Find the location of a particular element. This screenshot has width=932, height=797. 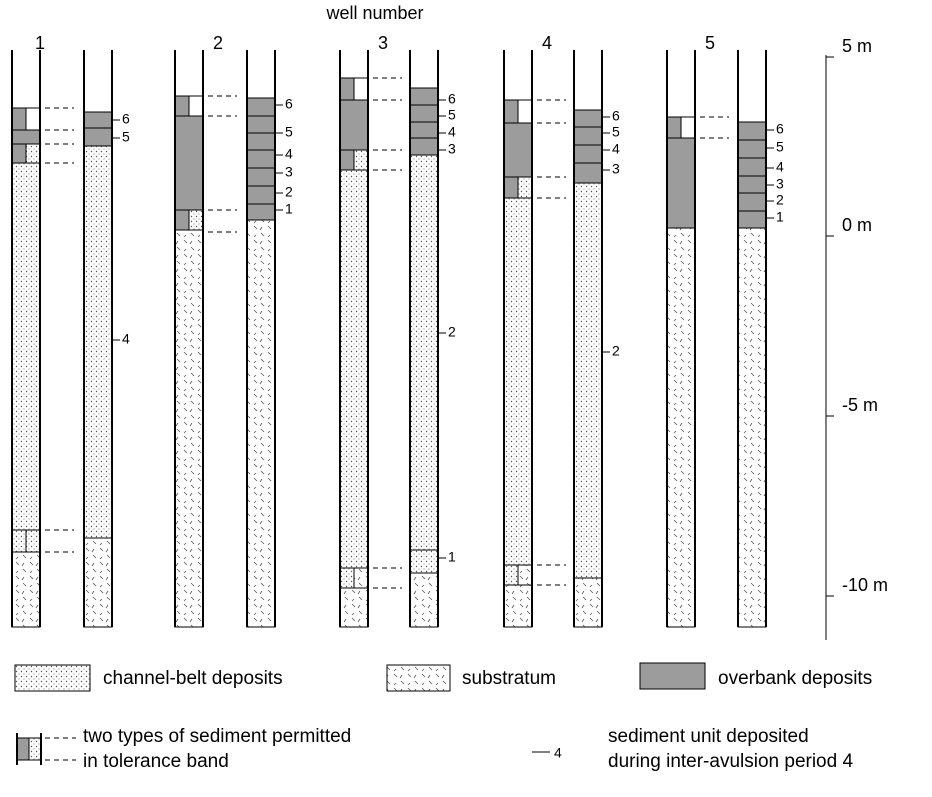

legend-text: 4 is located at coordinates (558, 753).